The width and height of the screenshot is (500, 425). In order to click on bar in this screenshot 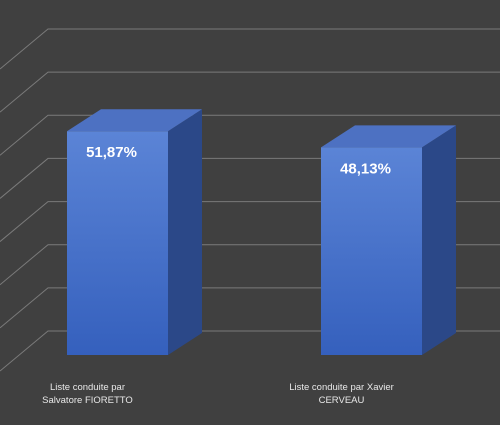, I will do `click(388, 240)`.